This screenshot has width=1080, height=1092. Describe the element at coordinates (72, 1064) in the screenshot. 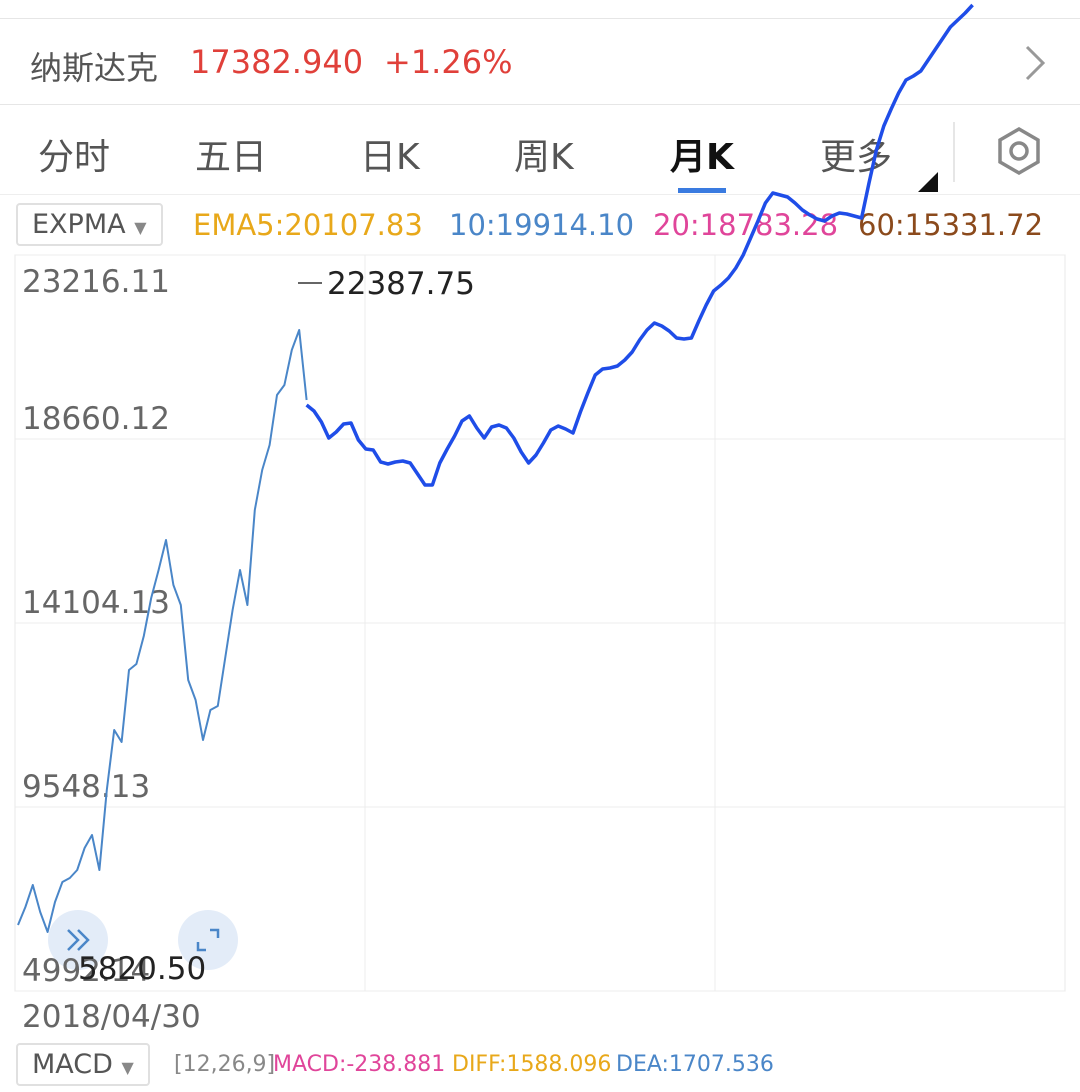

I see `macd-label: MACD` at that location.